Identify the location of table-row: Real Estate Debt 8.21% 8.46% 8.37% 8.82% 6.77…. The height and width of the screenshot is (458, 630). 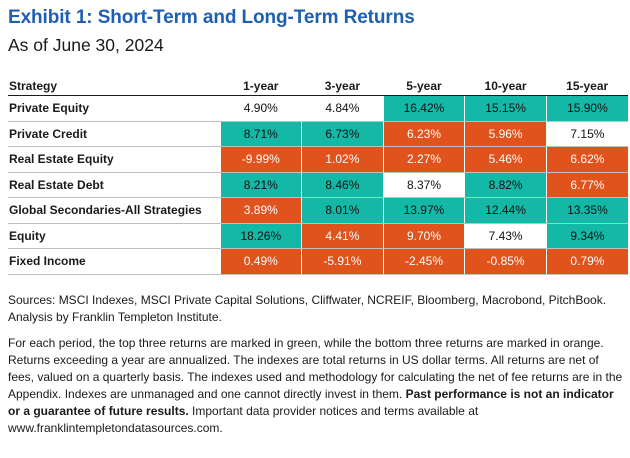
(318, 185).